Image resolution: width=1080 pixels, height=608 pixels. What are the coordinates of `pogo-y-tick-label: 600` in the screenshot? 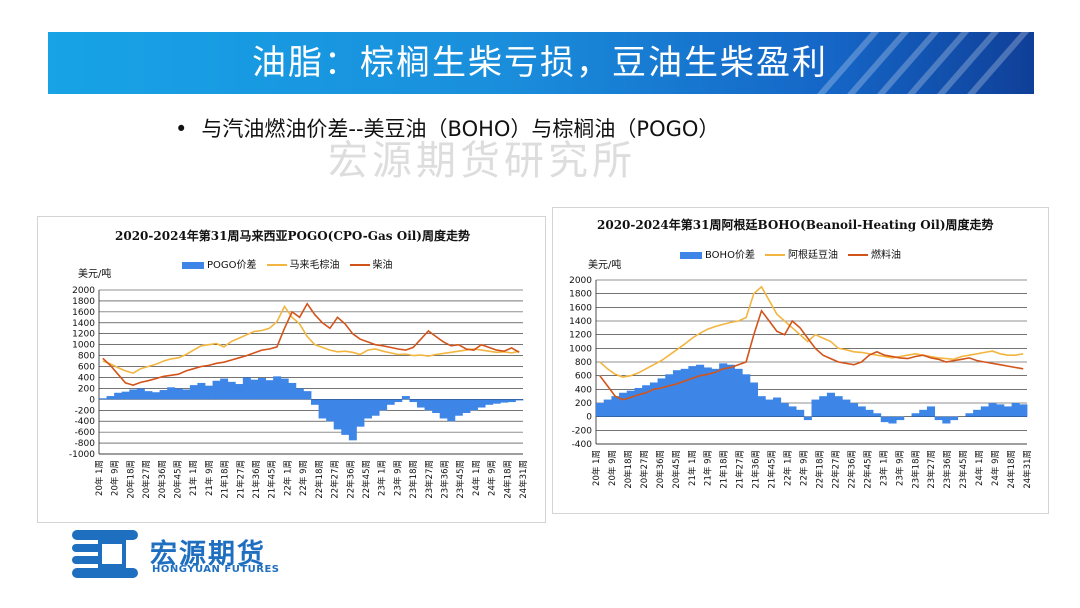 It's located at (86, 368).